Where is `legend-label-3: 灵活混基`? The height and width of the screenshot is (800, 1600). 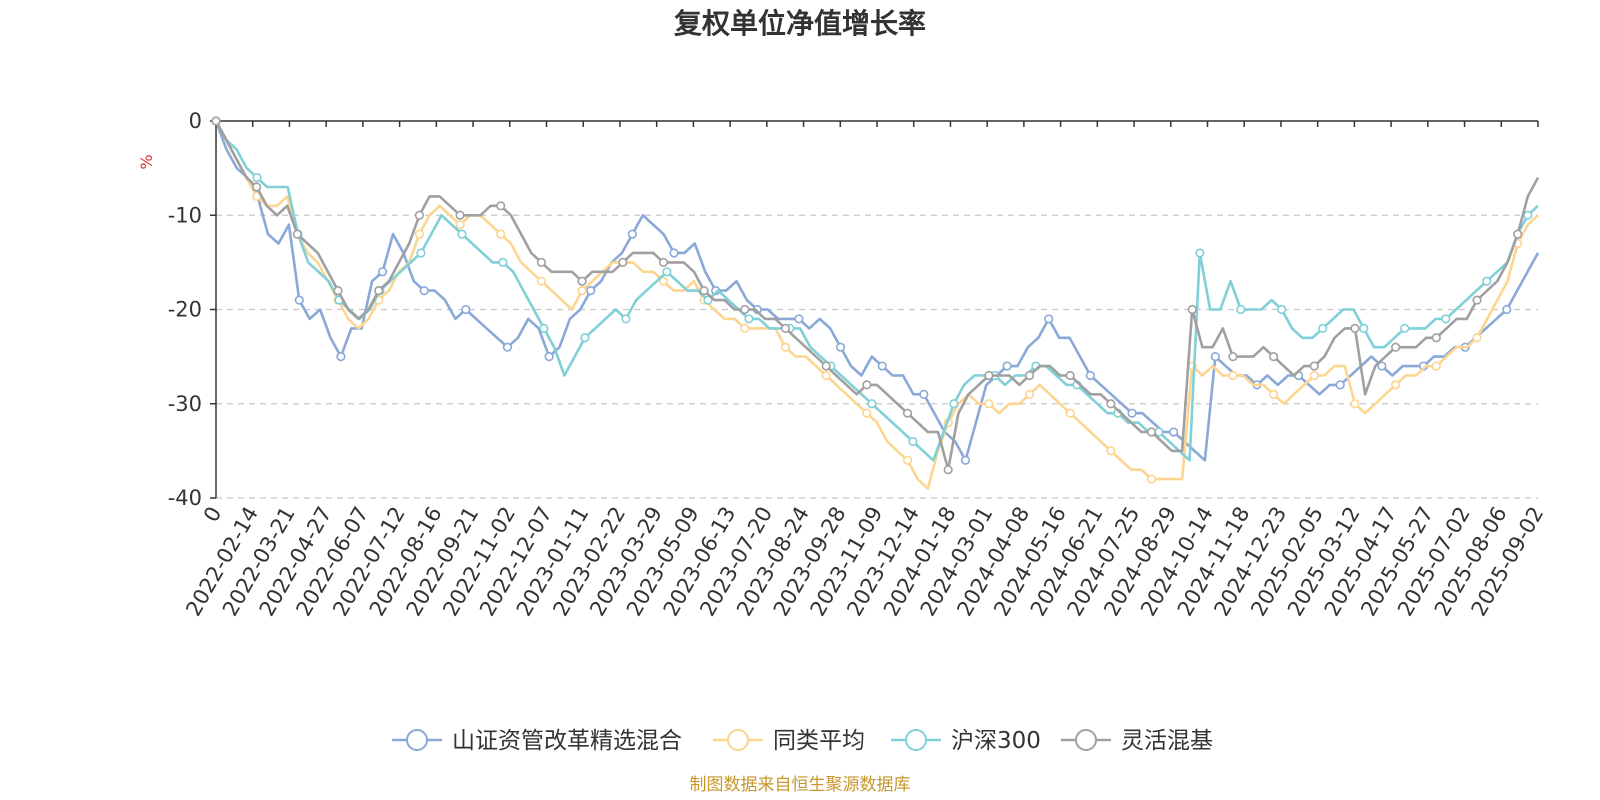 legend-label-3: 灵活混基 is located at coordinates (1167, 741).